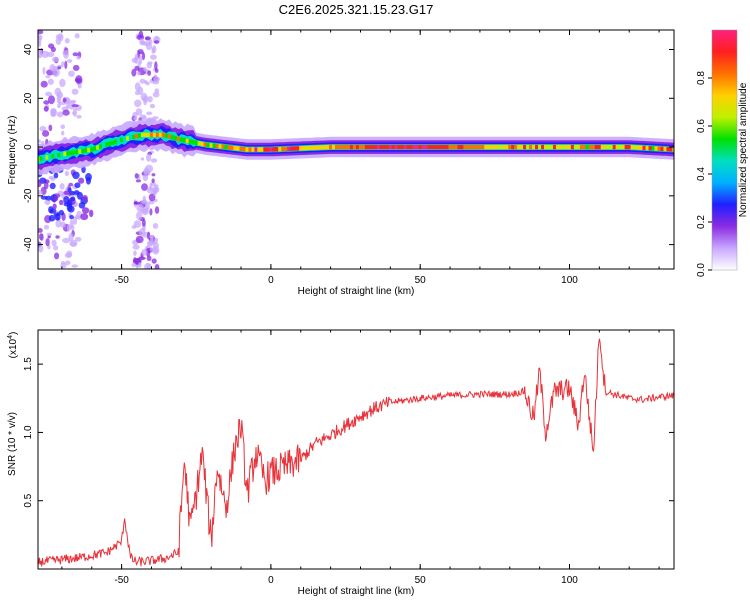  Describe the element at coordinates (701, 222) in the screenshot. I see `colorbar-tick-label: 0.2` at that location.